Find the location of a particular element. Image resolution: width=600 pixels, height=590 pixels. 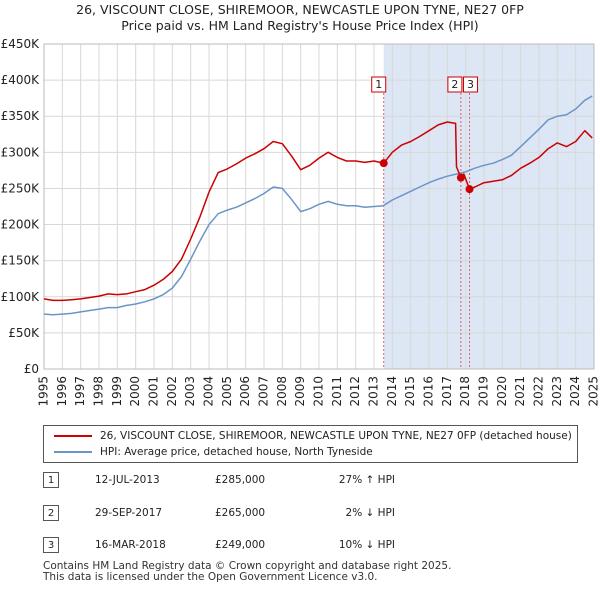

x-tick-label: 2023 is located at coordinates (557, 391).